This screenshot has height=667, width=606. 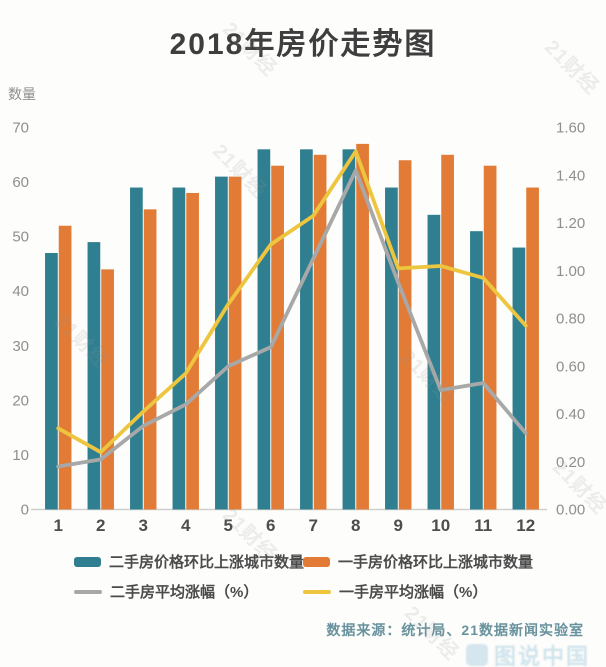 I want to click on legend-label: 二手房价格环比上涨城市数量, so click(x=207, y=562).